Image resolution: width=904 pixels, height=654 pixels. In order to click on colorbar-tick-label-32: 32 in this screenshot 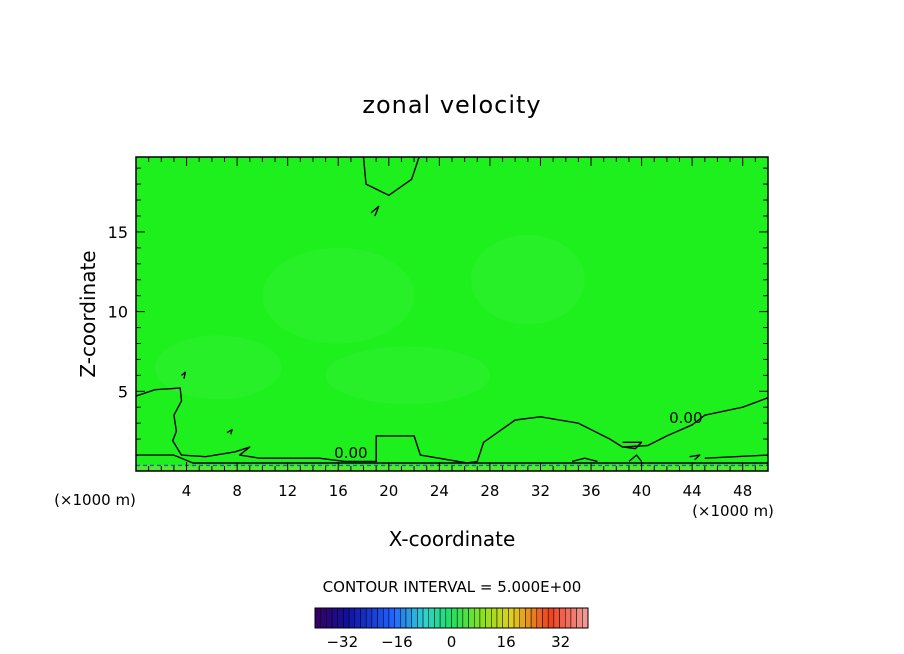, I will do `click(560, 642)`.